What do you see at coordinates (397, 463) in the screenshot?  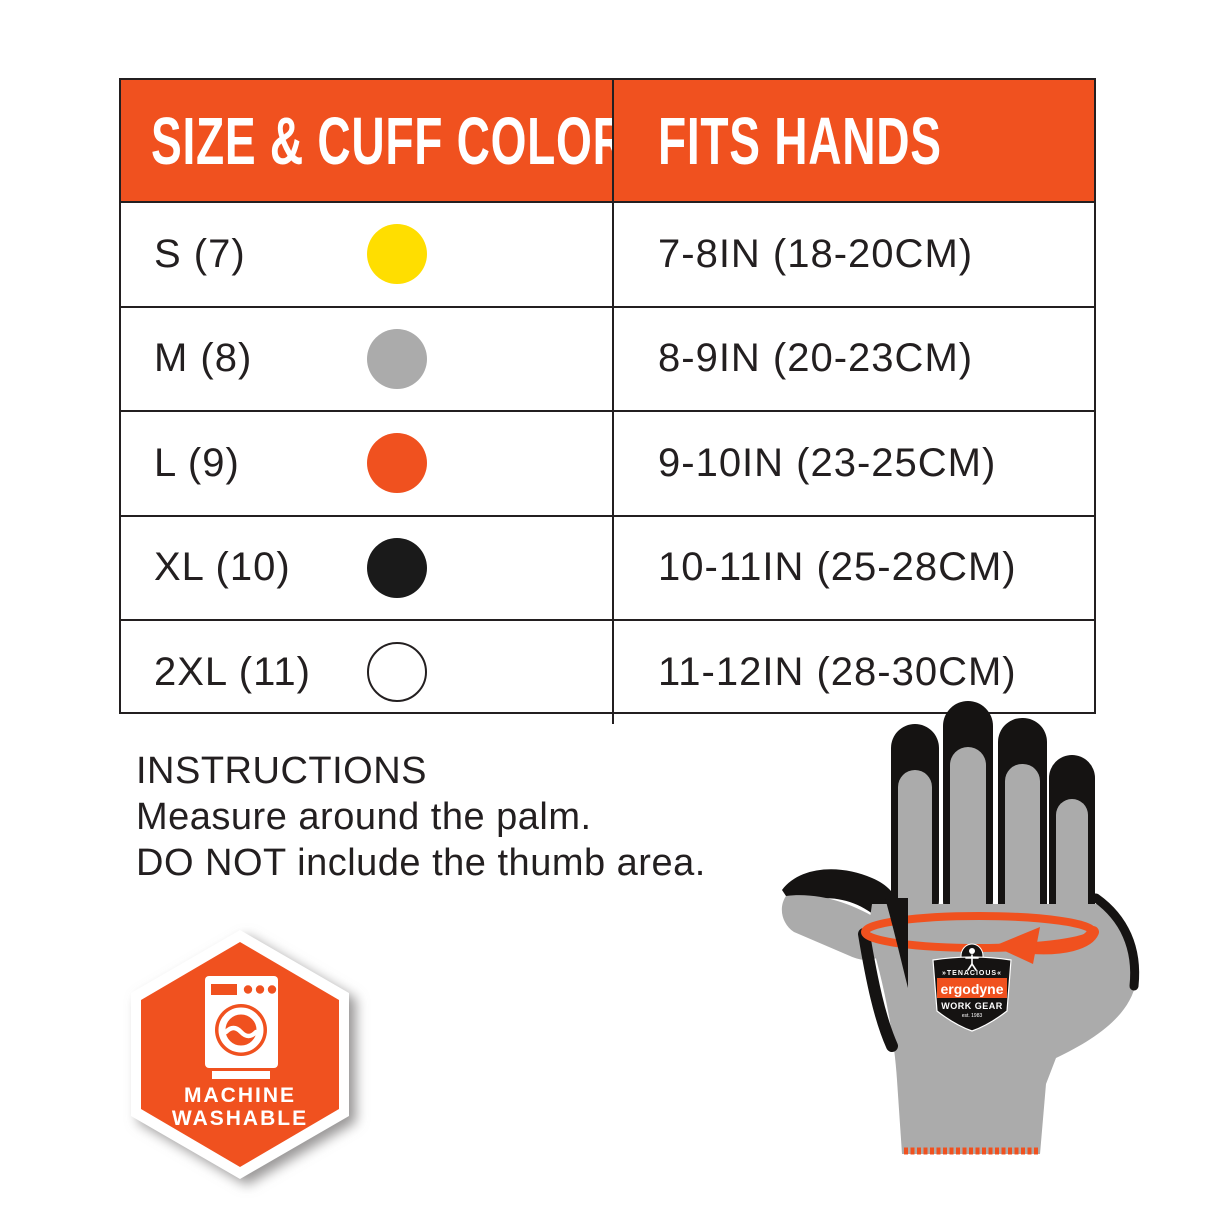 I see `cuff-color-dot-orange` at bounding box center [397, 463].